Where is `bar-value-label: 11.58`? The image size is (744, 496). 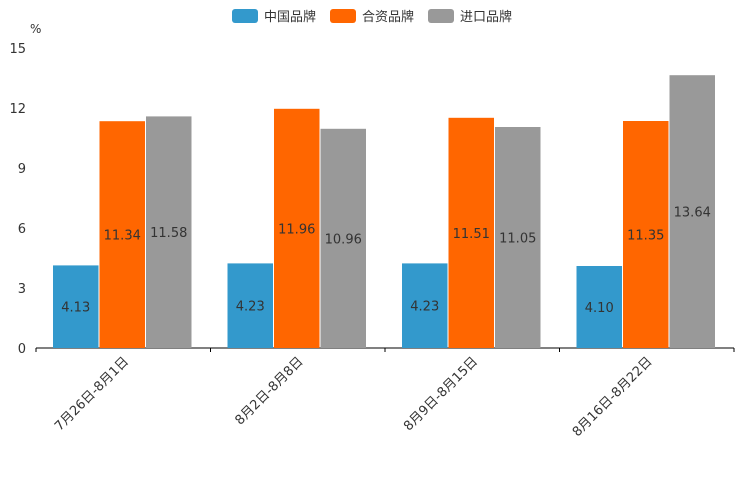 bar-value-label: 11.58 is located at coordinates (168, 233).